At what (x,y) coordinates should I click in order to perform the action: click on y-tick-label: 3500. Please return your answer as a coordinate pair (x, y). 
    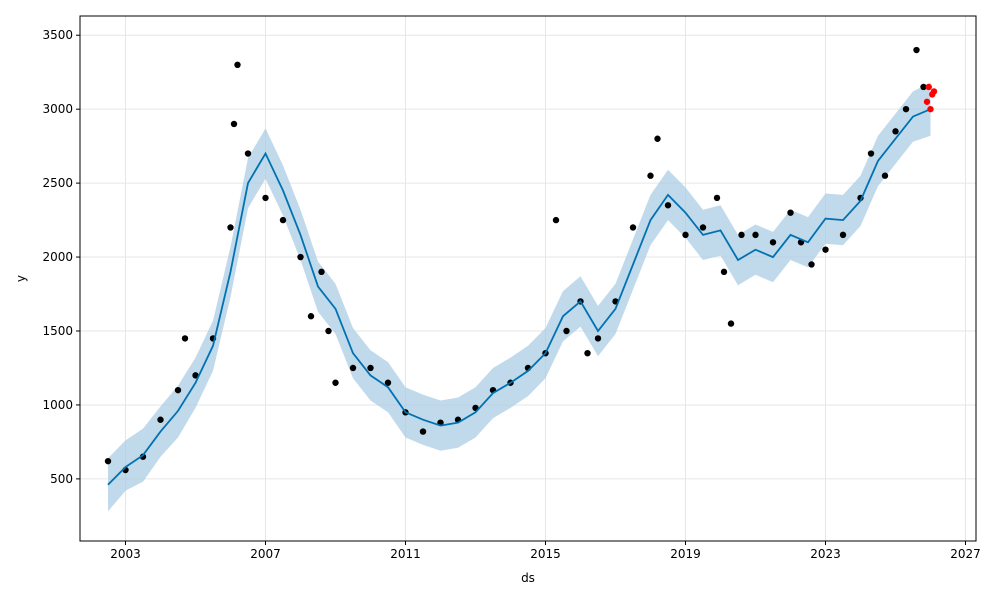
    Looking at the image, I should click on (57, 35).